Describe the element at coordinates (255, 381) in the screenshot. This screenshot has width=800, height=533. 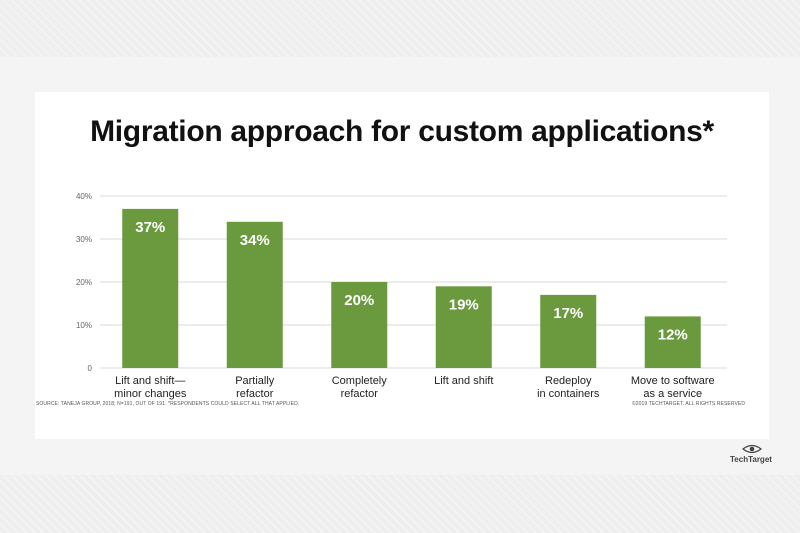
I see `x-category-label: Partially` at that location.